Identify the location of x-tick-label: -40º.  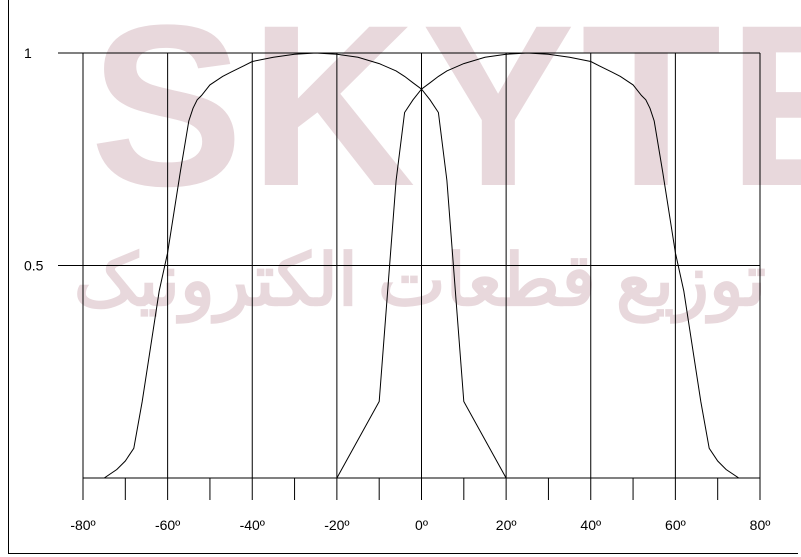
(252, 525).